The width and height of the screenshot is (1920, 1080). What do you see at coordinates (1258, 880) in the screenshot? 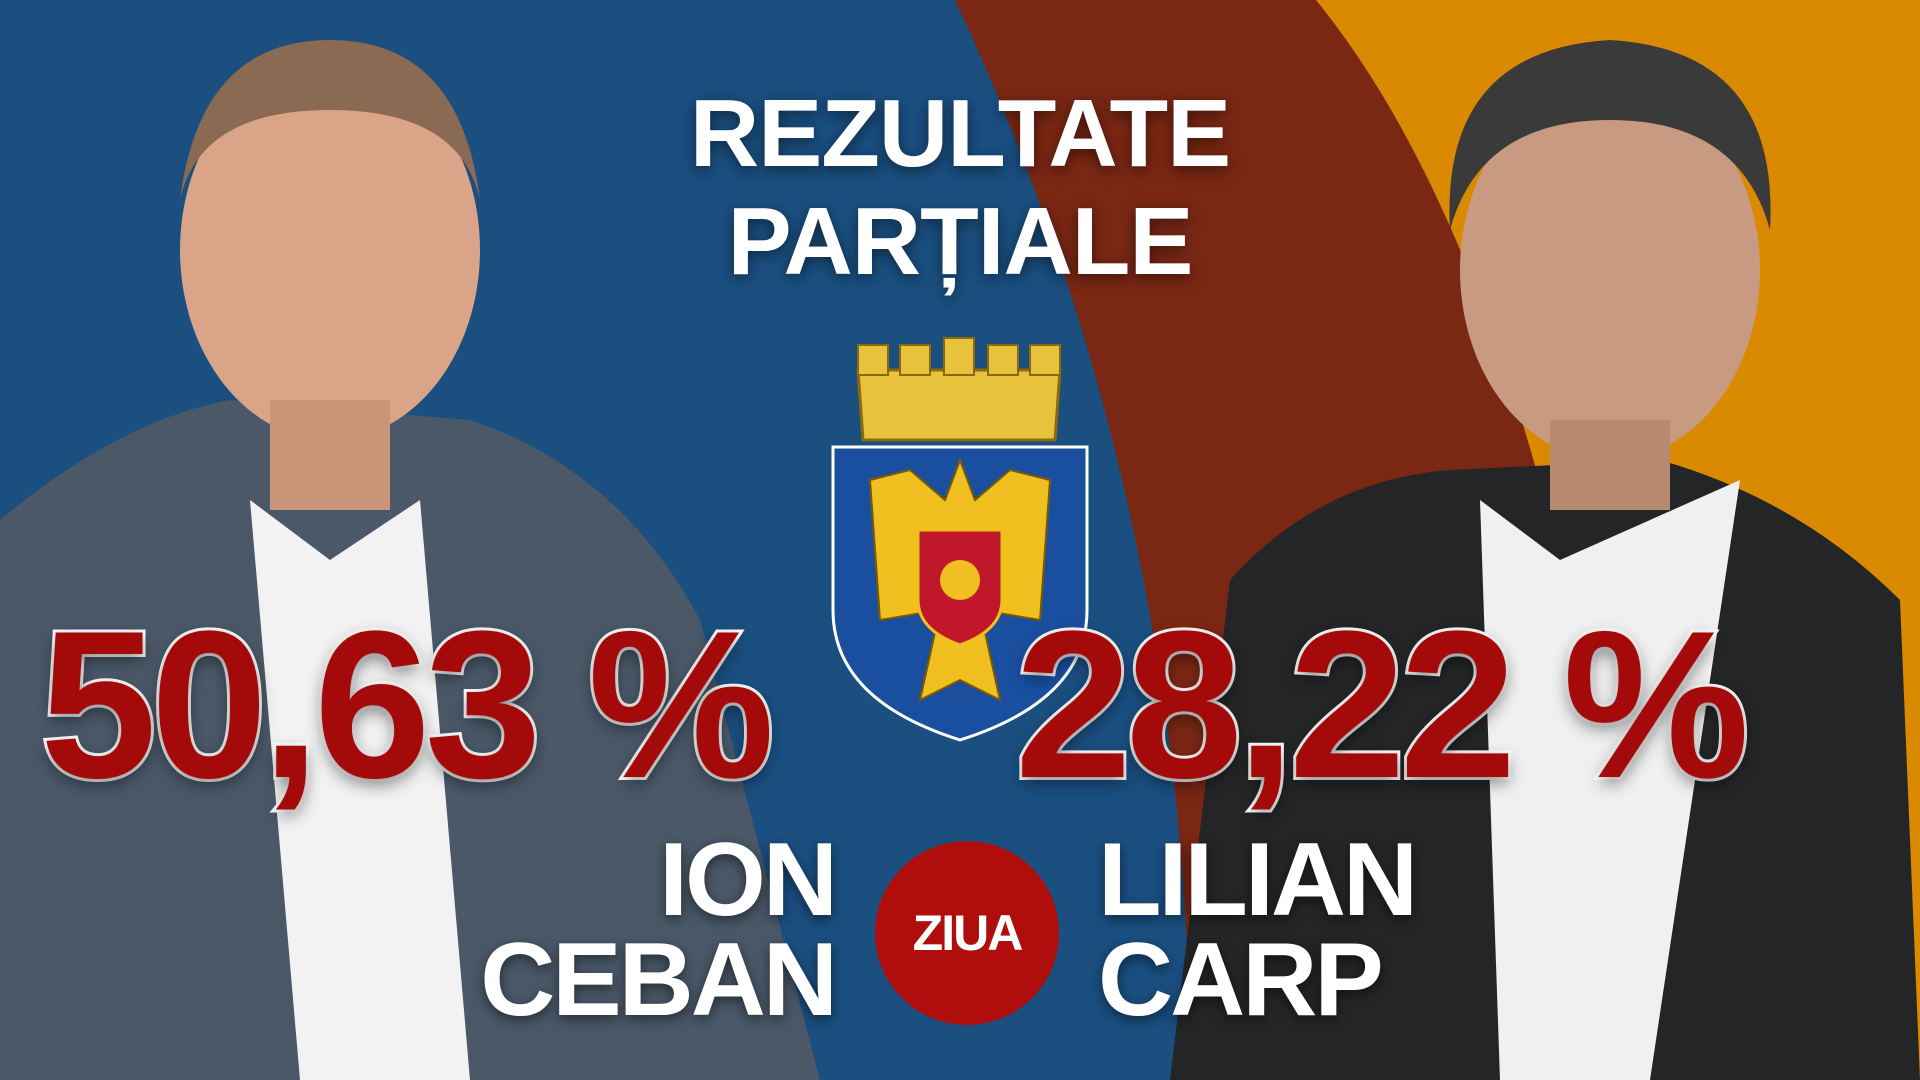
I see `first-name-right: LILIAN` at bounding box center [1258, 880].